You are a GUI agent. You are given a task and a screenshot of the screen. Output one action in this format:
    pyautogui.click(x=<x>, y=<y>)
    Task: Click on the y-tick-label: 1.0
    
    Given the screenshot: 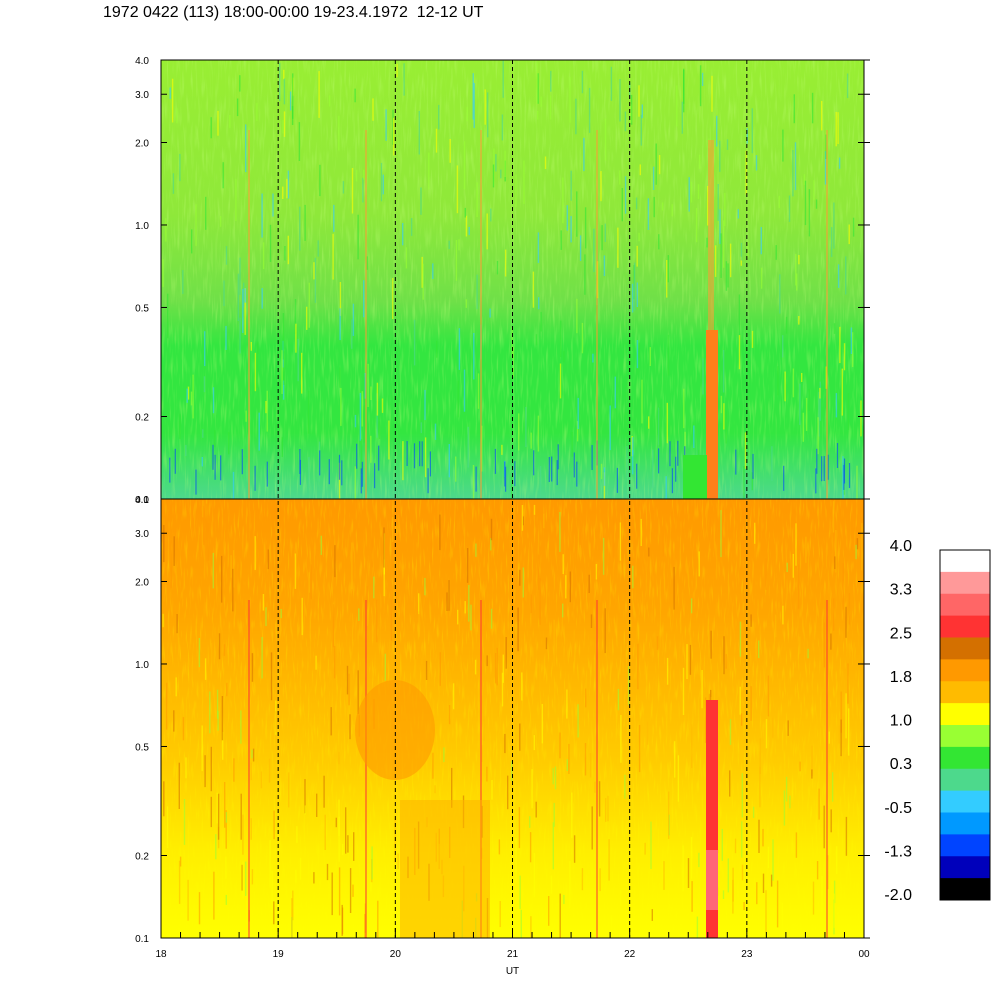 What is the action you would take?
    pyautogui.click(x=142, y=665)
    